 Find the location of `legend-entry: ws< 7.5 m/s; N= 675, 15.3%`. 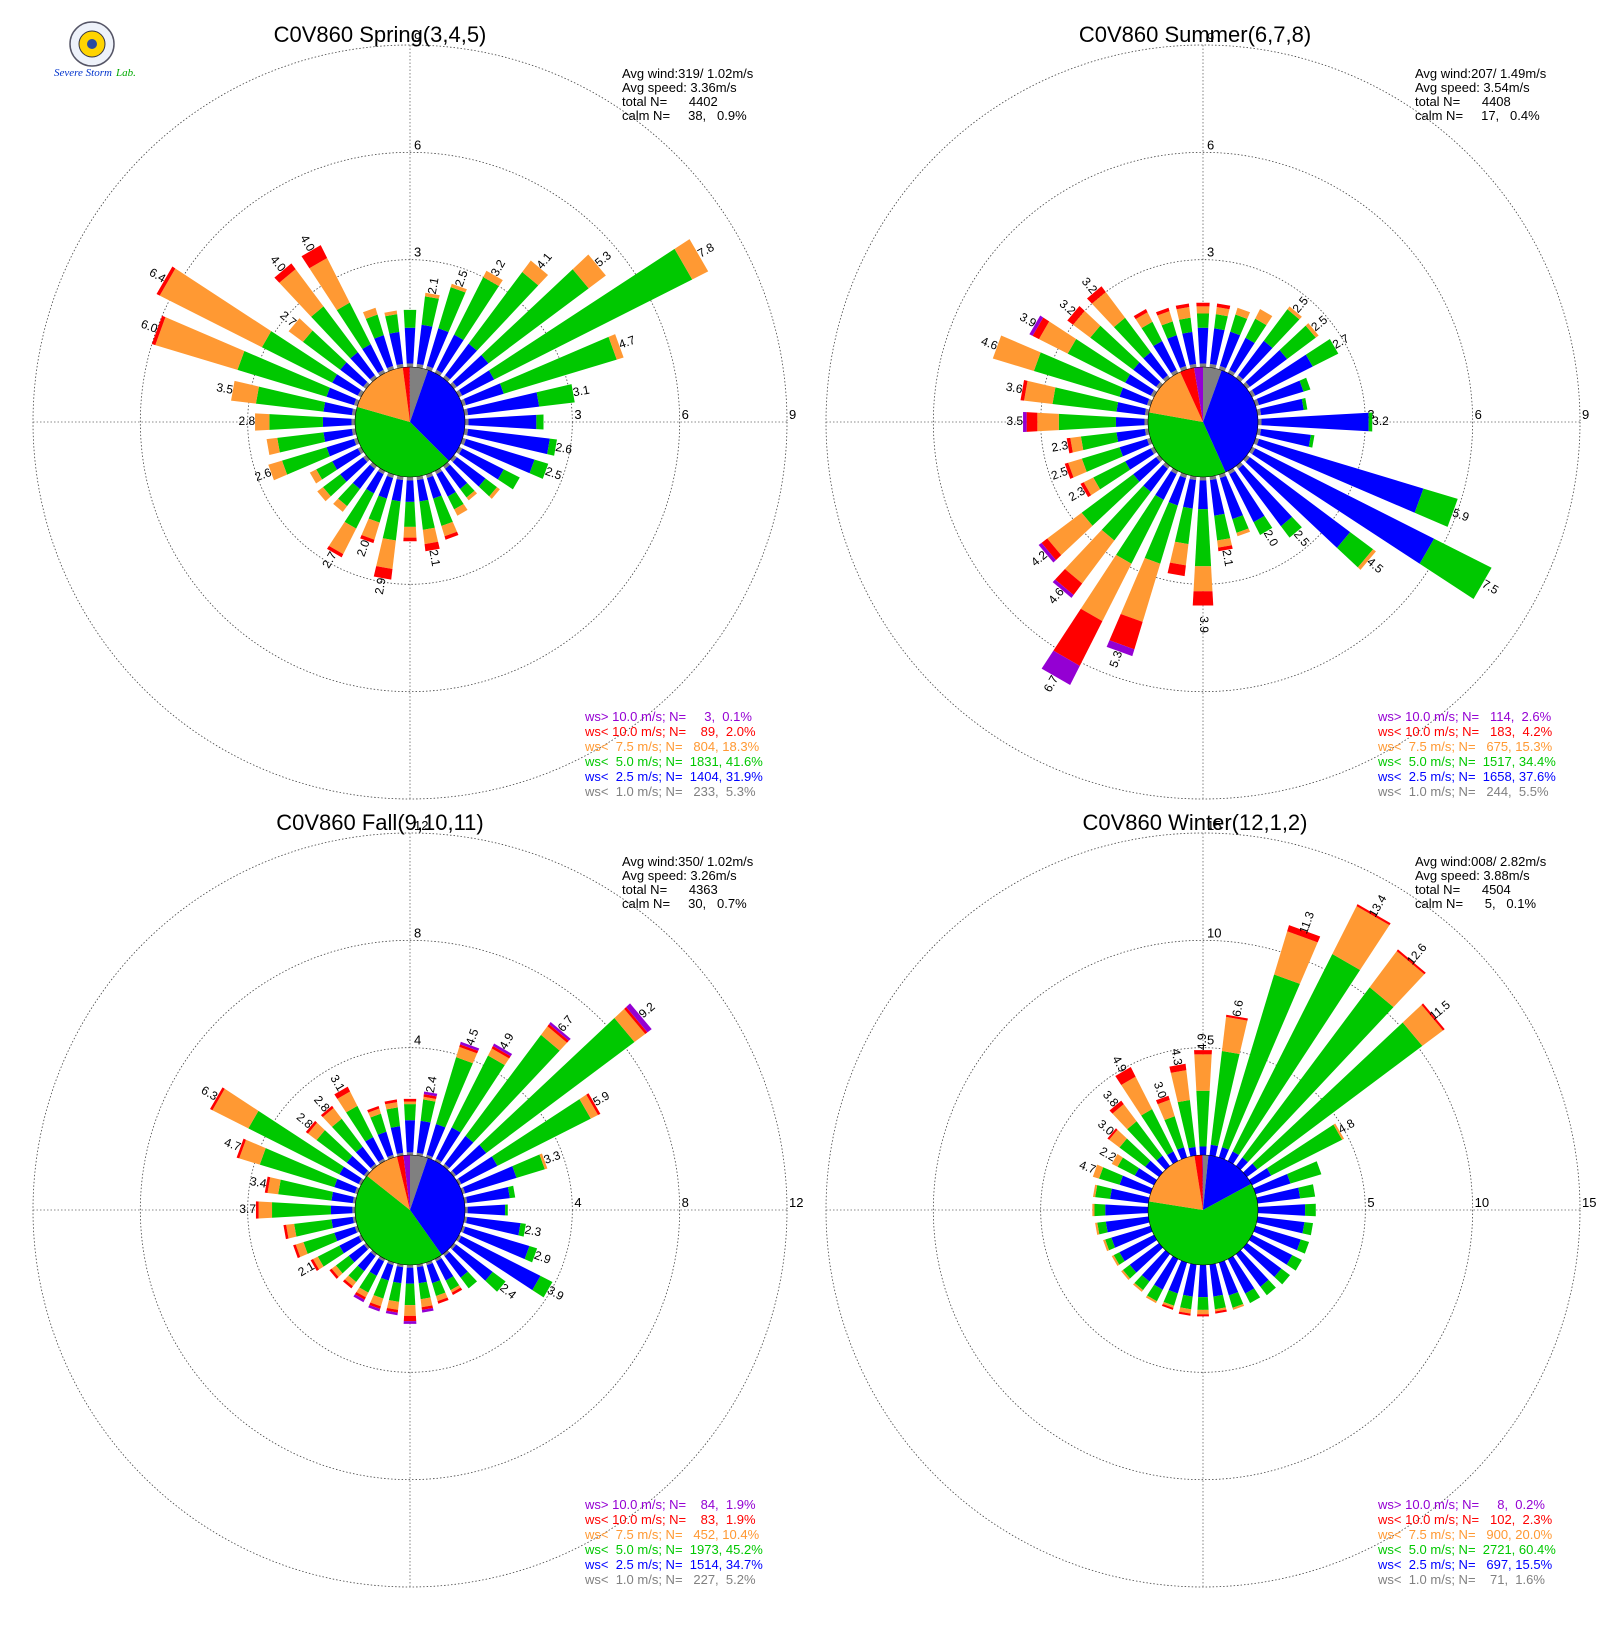

legend-entry: ws< 7.5 m/s; N= 675, 15.3% is located at coordinates (1465, 746).